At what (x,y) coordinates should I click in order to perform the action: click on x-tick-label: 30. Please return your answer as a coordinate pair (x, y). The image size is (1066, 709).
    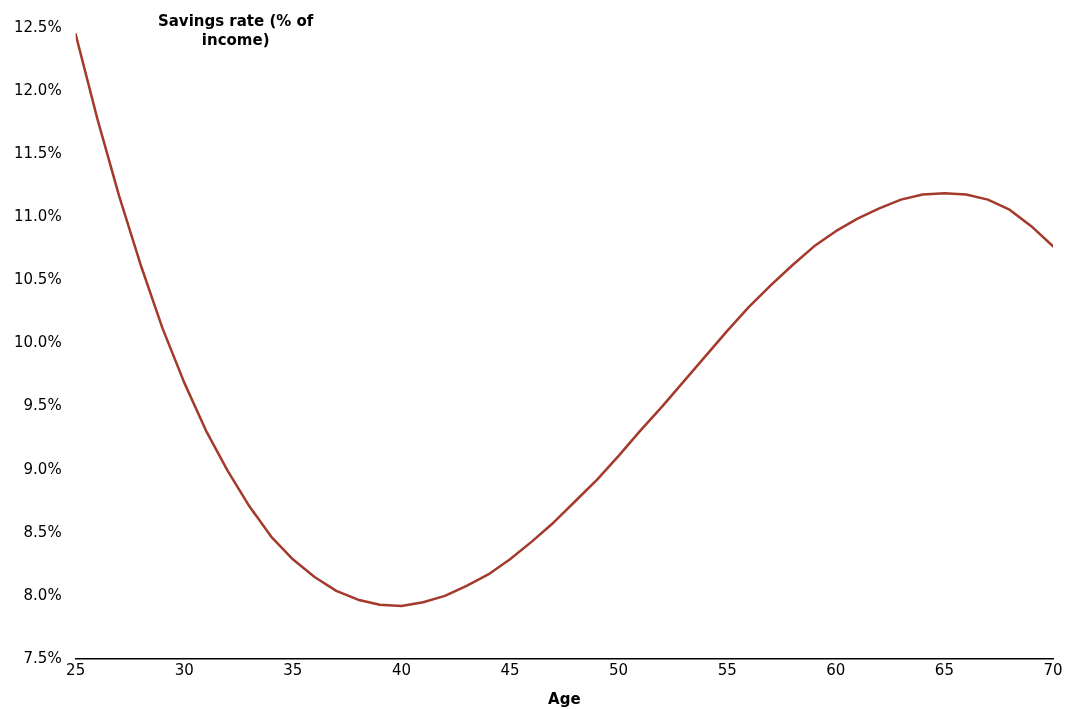
    Looking at the image, I should click on (184, 669).